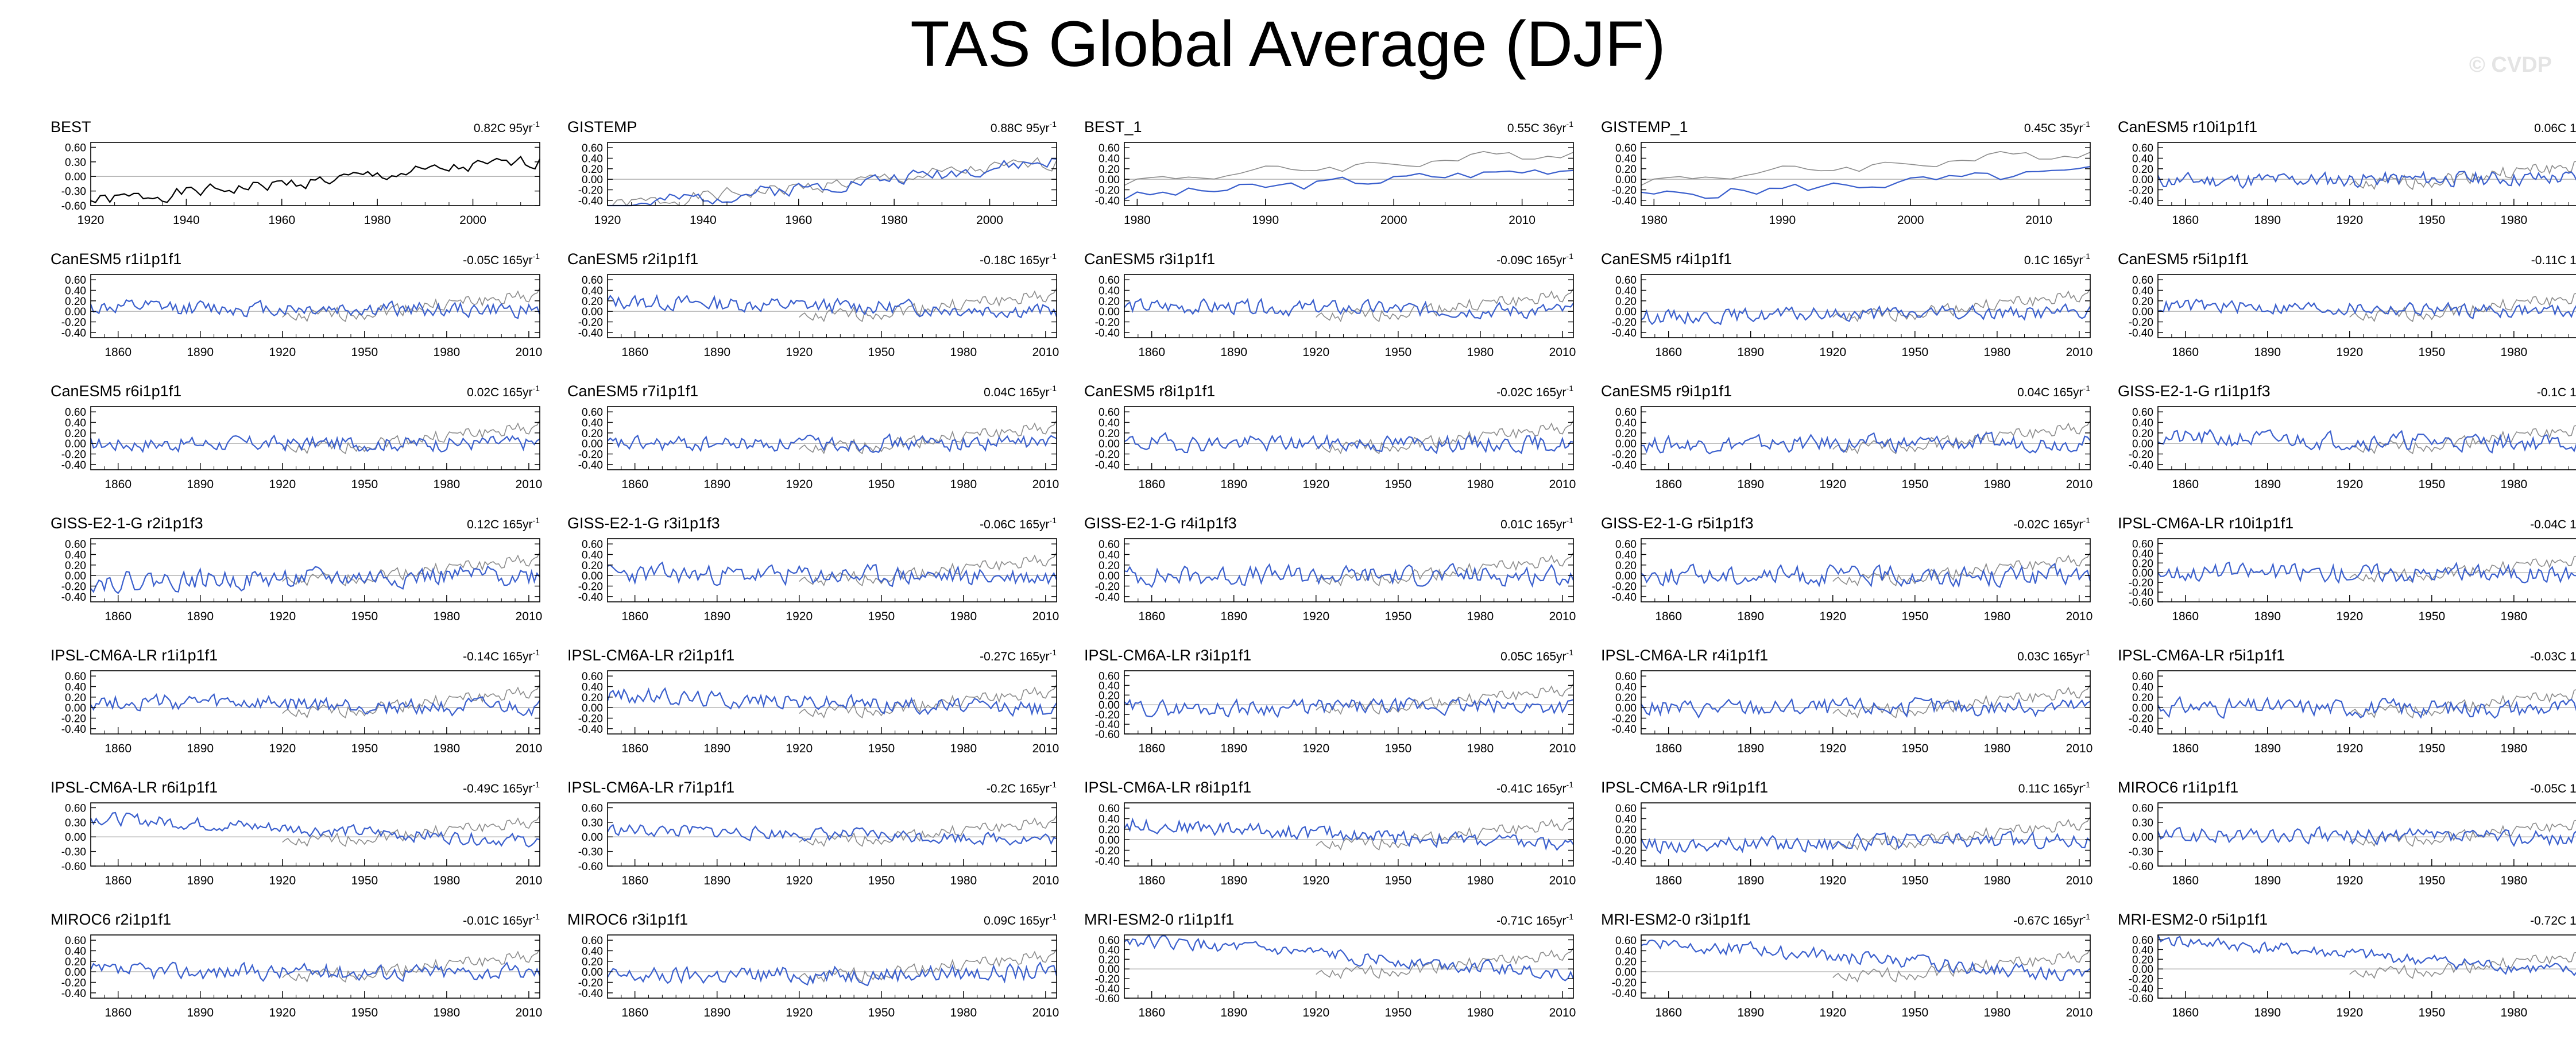 This screenshot has height=1059, width=2576. What do you see at coordinates (2178, 788) in the screenshot?
I see `panel-title: MIROC6 r1i1p1f1` at bounding box center [2178, 788].